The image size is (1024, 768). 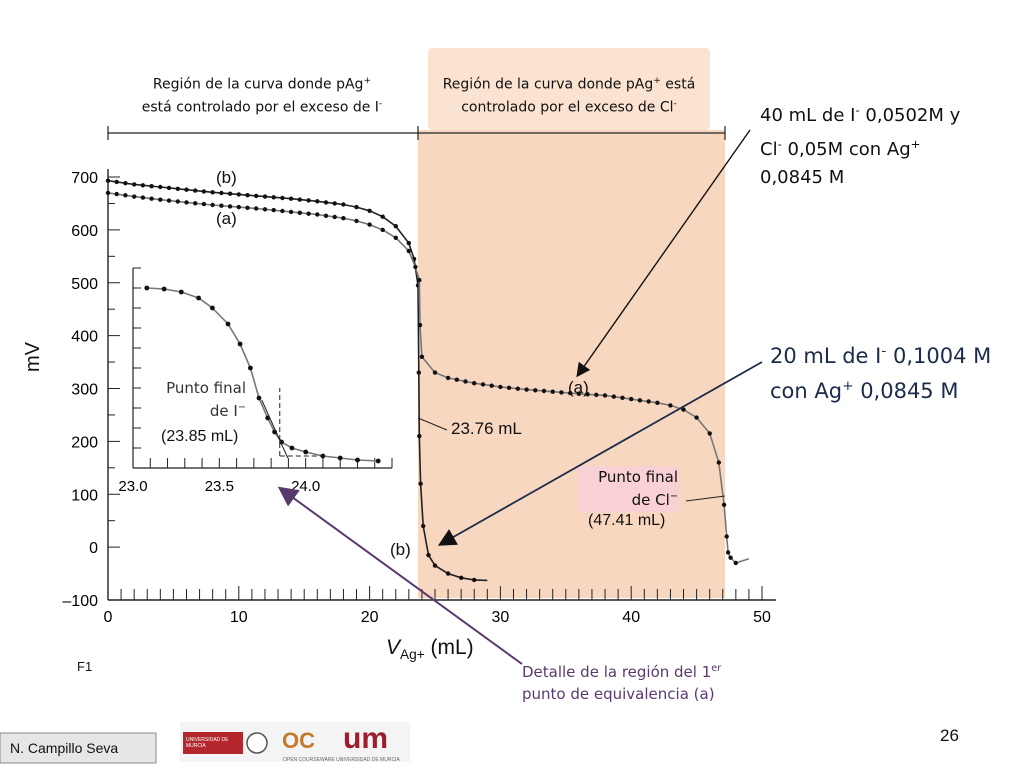 I want to click on y-tick-label: 400, so click(x=84, y=337).